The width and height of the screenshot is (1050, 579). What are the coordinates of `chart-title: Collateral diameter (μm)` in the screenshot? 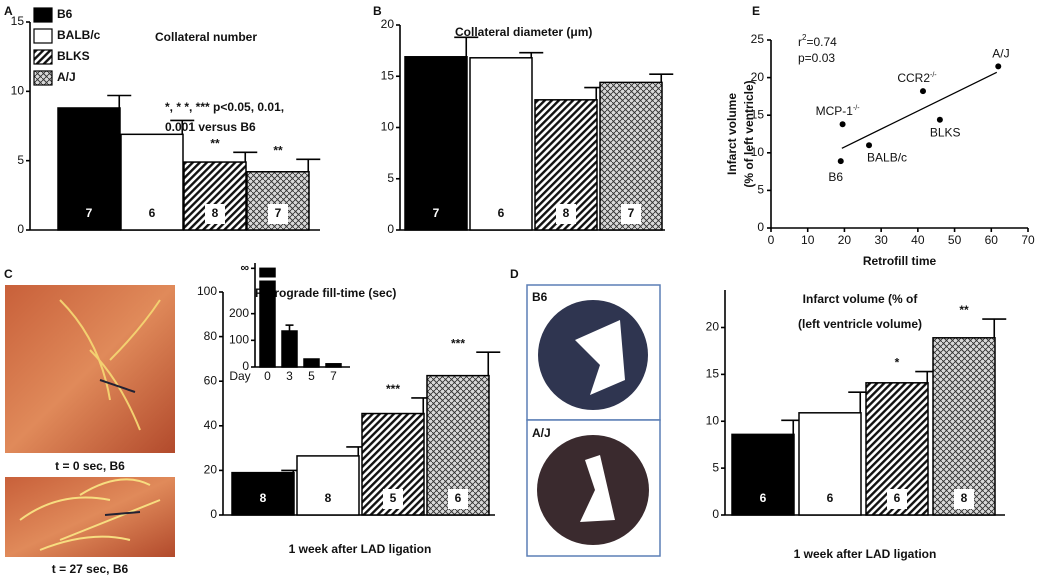 It's located at (523, 32).